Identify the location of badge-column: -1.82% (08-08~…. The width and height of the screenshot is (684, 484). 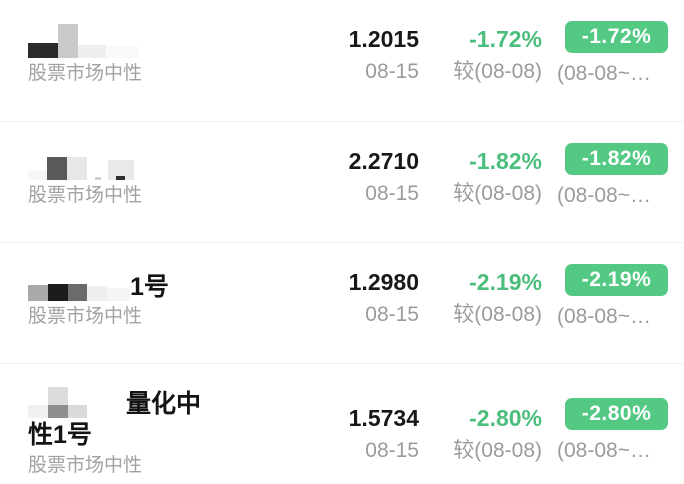
(612, 182).